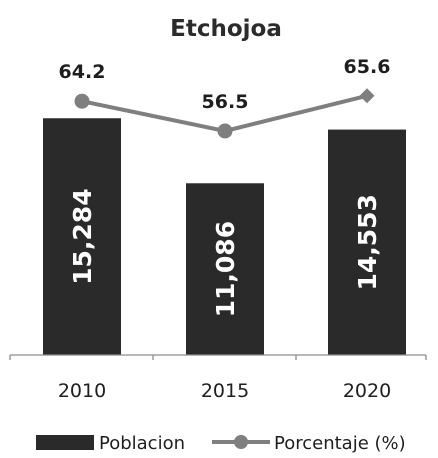 The image size is (438, 458). I want to click on legend-swatch-poblacion, so click(65, 442).